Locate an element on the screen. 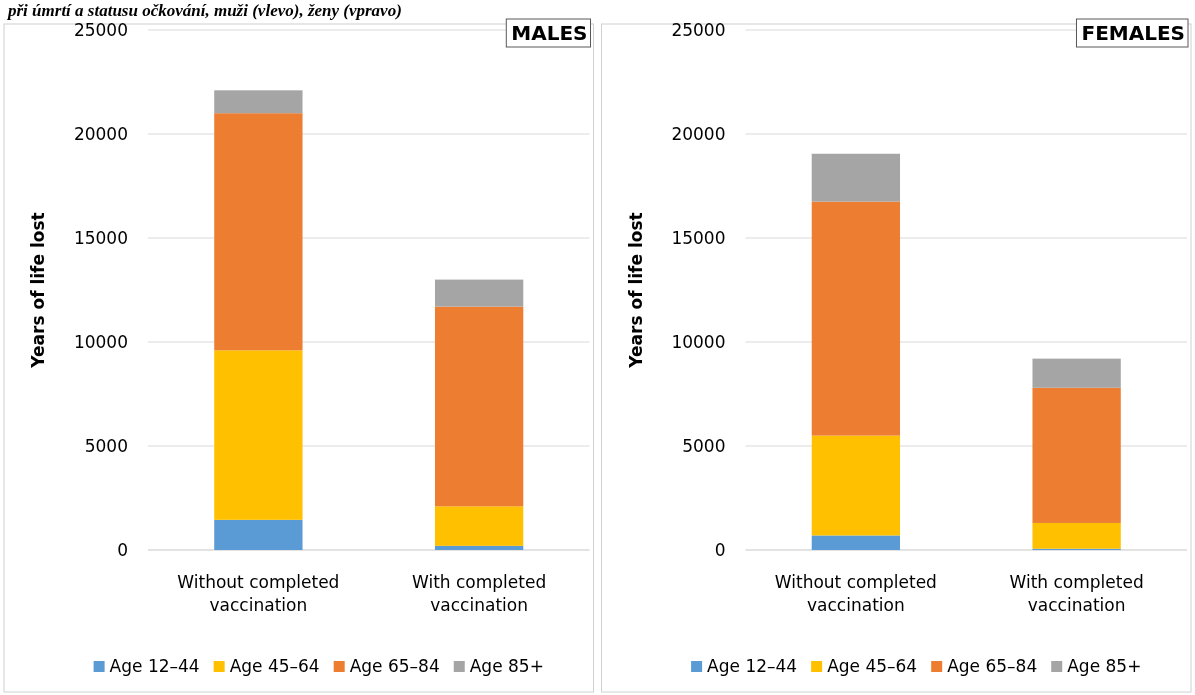 Image resolution: width=1195 pixels, height=695 pixels. chart-title: MALES is located at coordinates (549, 33).